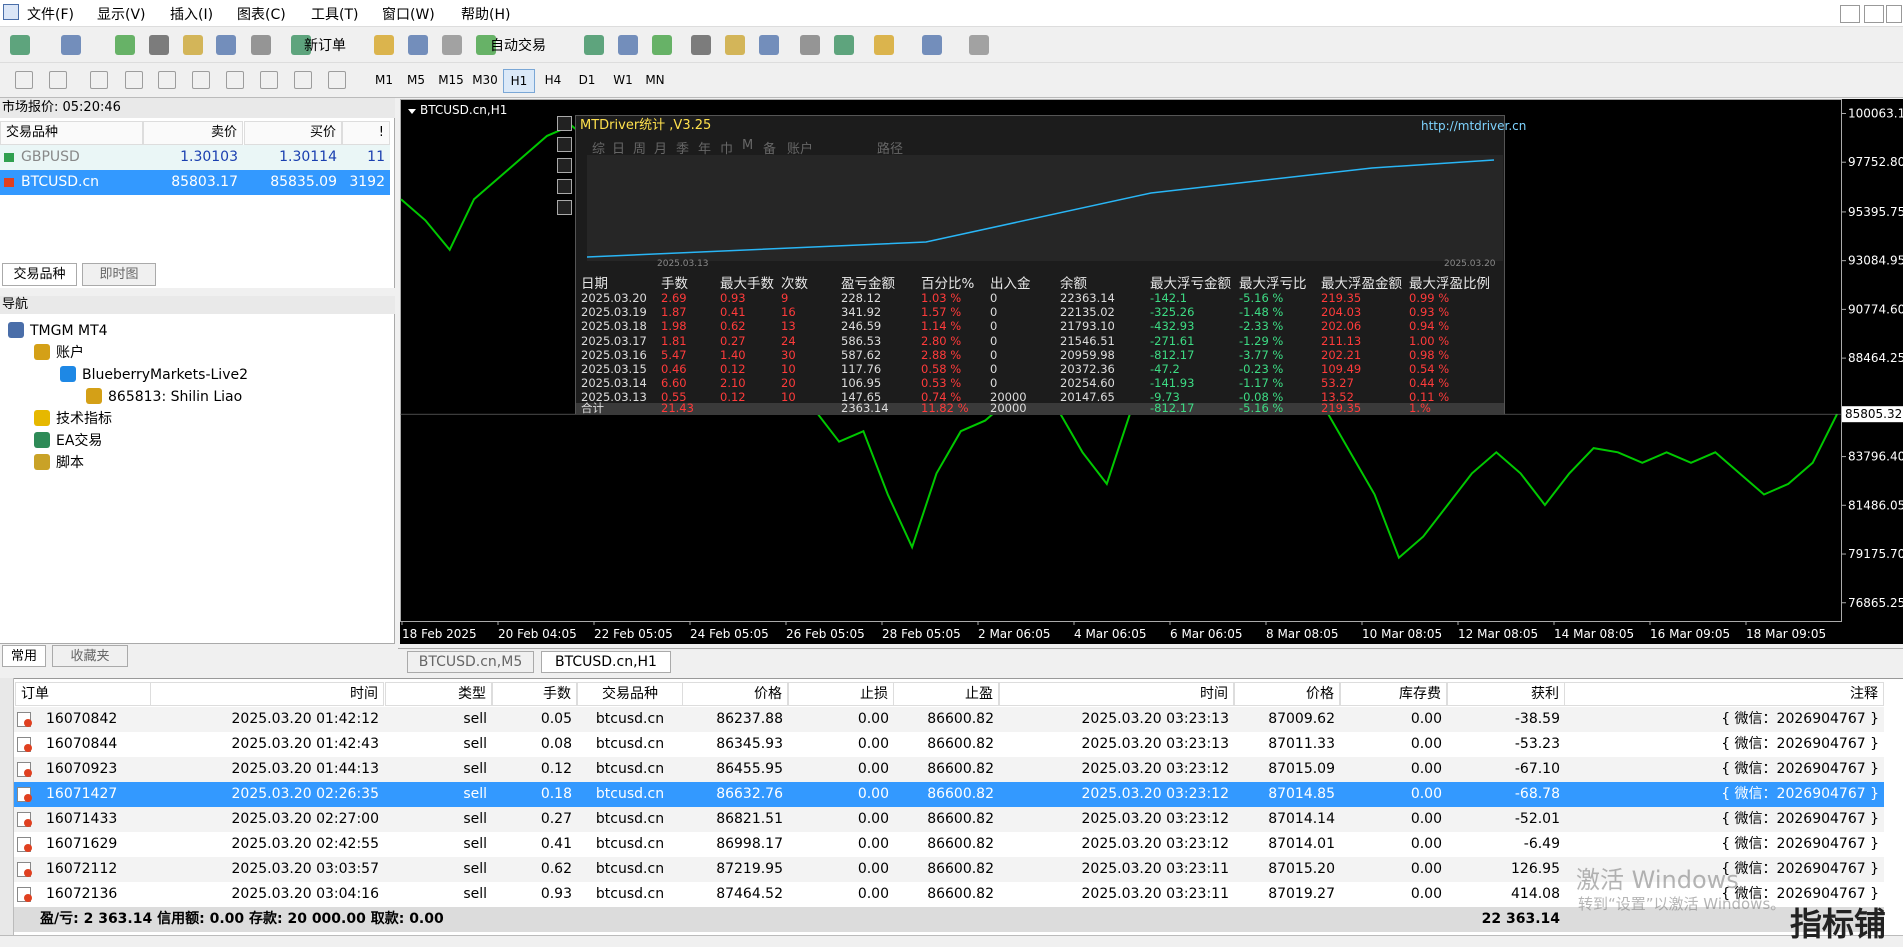 The height and width of the screenshot is (947, 1903). I want to click on column-header: 类型, so click(438, 694).